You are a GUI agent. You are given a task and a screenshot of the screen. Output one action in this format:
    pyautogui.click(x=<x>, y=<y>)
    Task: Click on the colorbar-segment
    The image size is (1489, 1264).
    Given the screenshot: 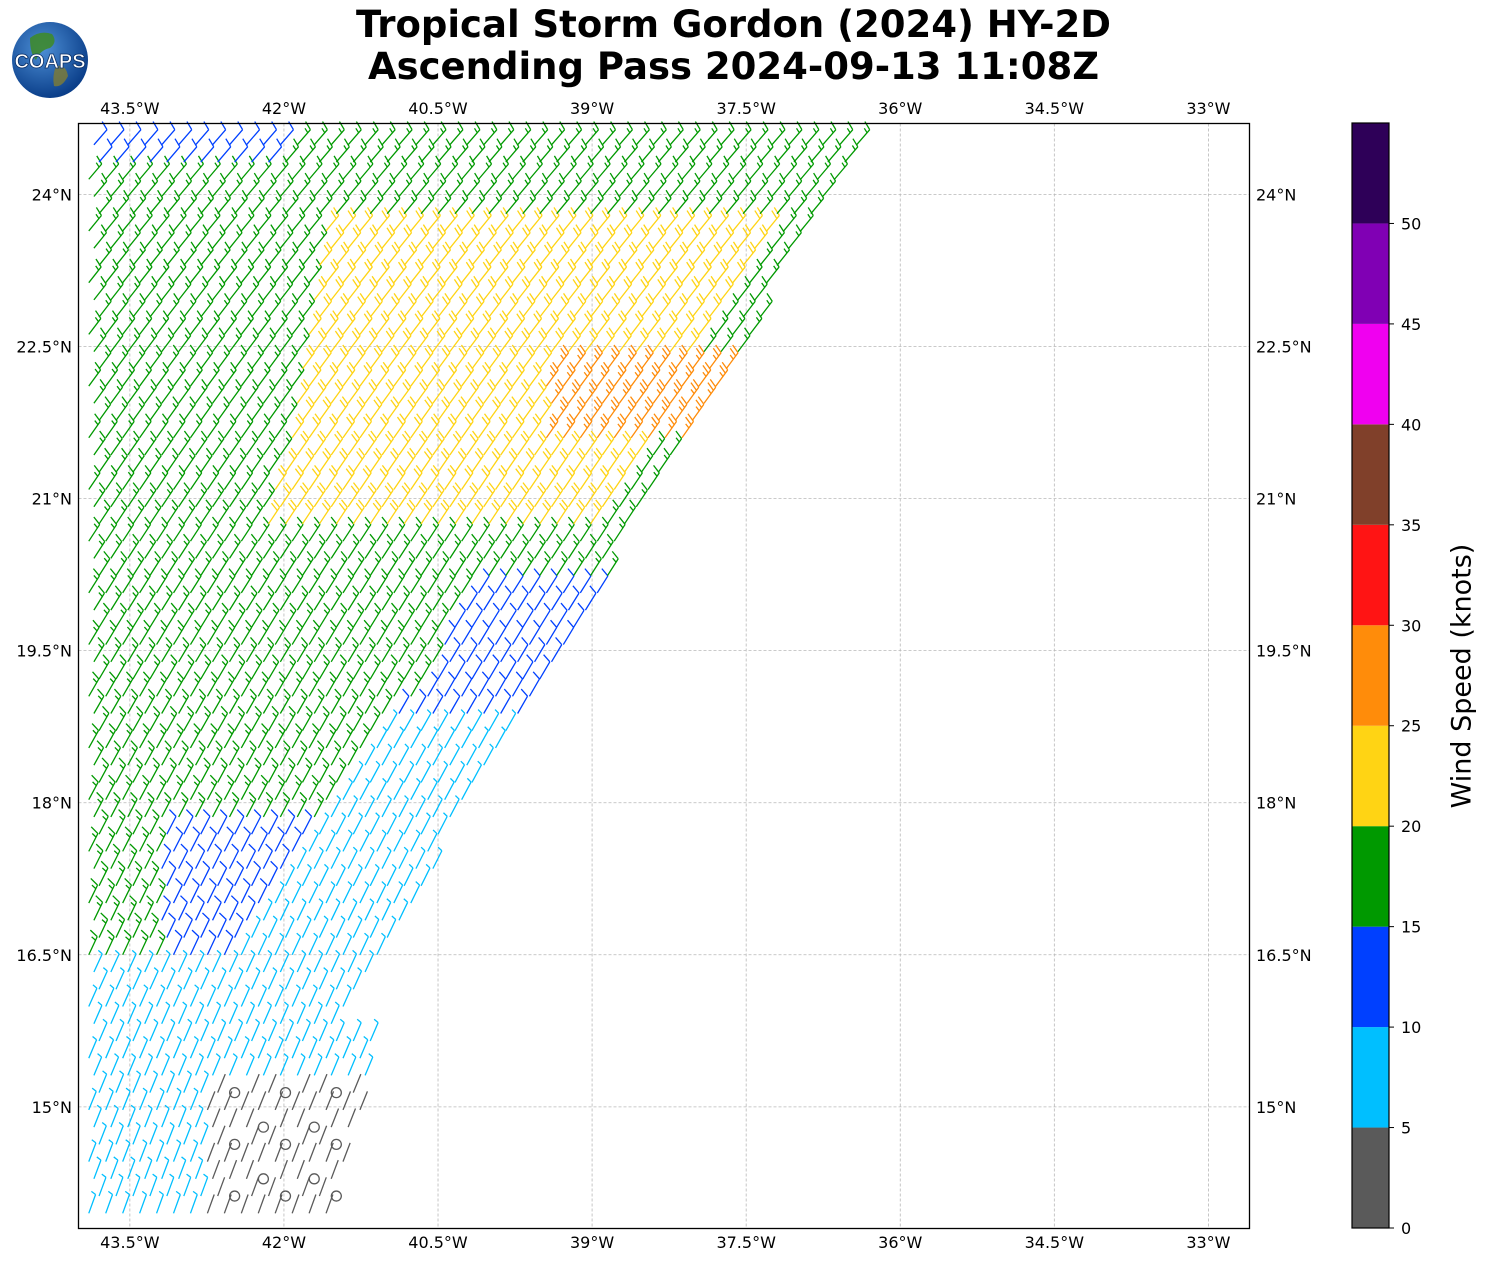 What is the action you would take?
    pyautogui.click(x=1370, y=1177)
    